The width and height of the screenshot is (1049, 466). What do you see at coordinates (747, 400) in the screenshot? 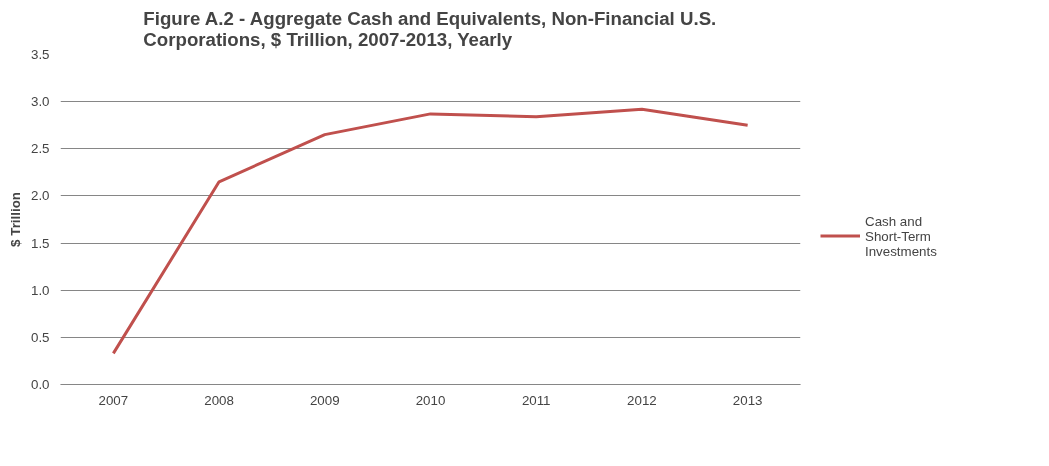
I see `x-tick-label: 2013` at bounding box center [747, 400].